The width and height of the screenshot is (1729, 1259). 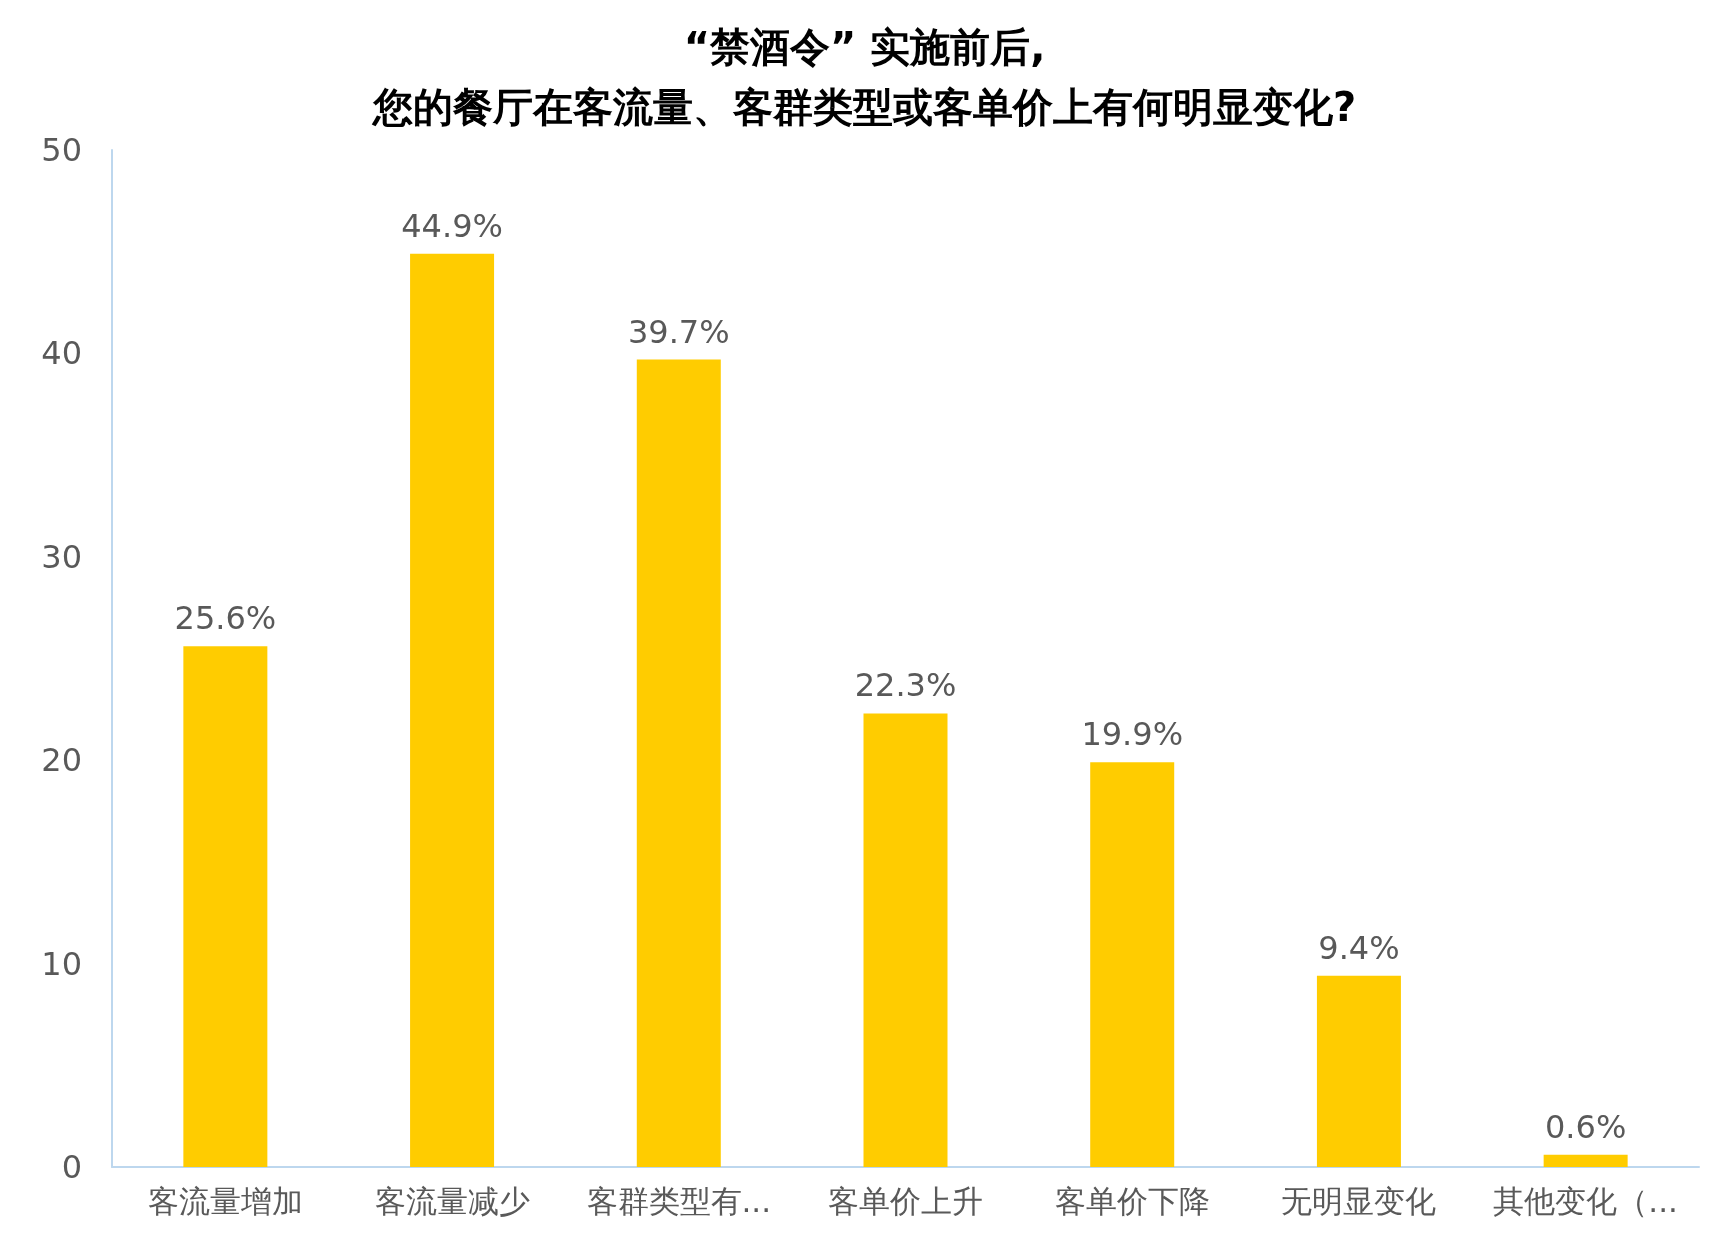 I want to click on y-tick-label: 30, so click(x=61, y=556).